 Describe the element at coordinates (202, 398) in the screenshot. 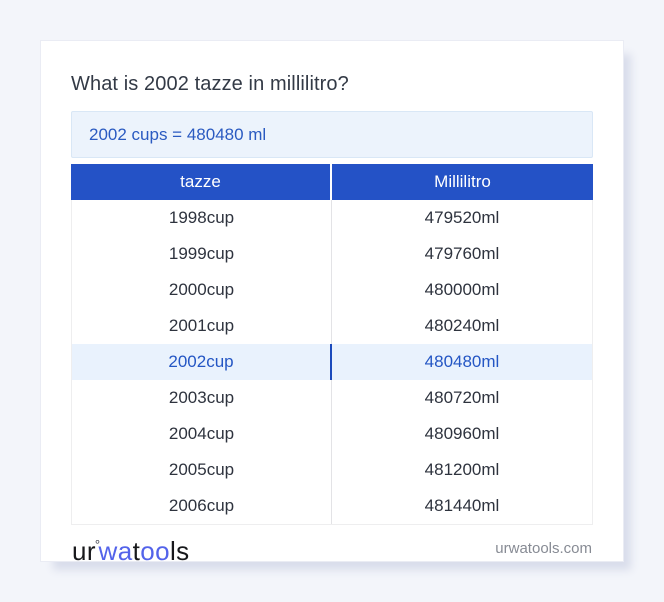

I see `cell-tazze: 2003cup` at that location.